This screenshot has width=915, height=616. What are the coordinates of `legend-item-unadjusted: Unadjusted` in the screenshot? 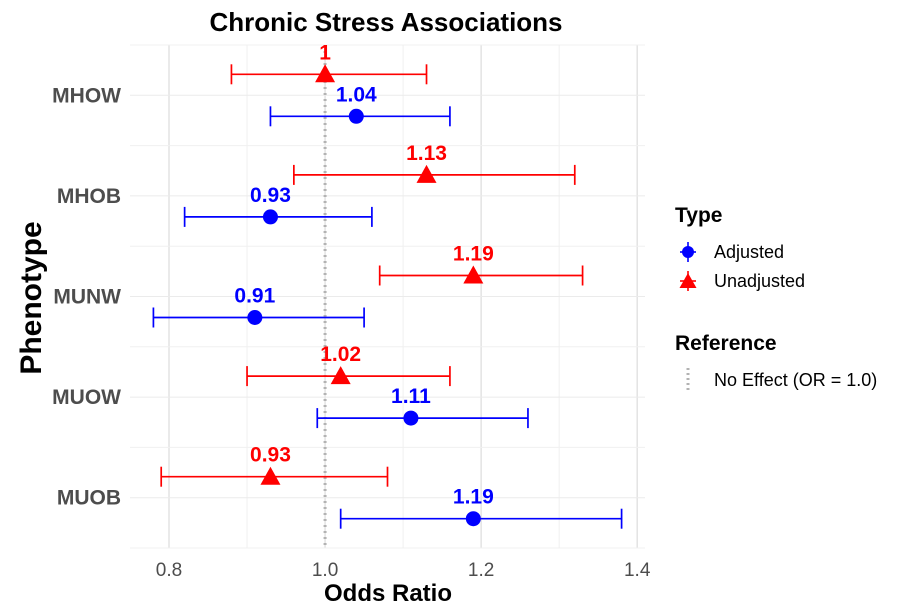 It's located at (742, 281).